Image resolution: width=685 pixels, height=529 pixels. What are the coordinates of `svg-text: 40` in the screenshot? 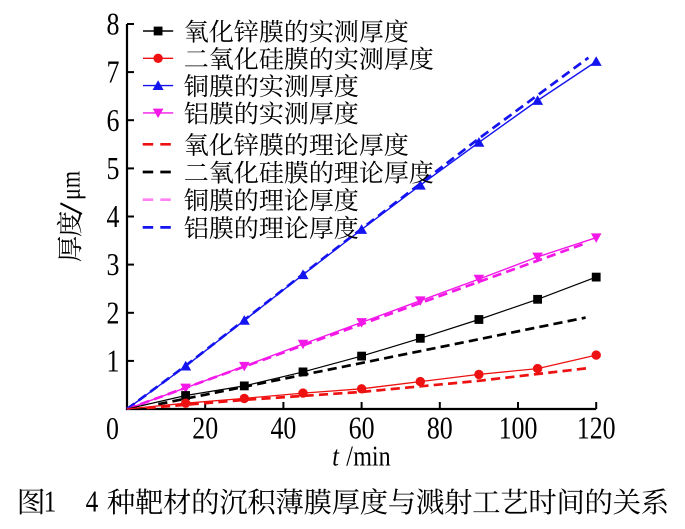 It's located at (283, 428).